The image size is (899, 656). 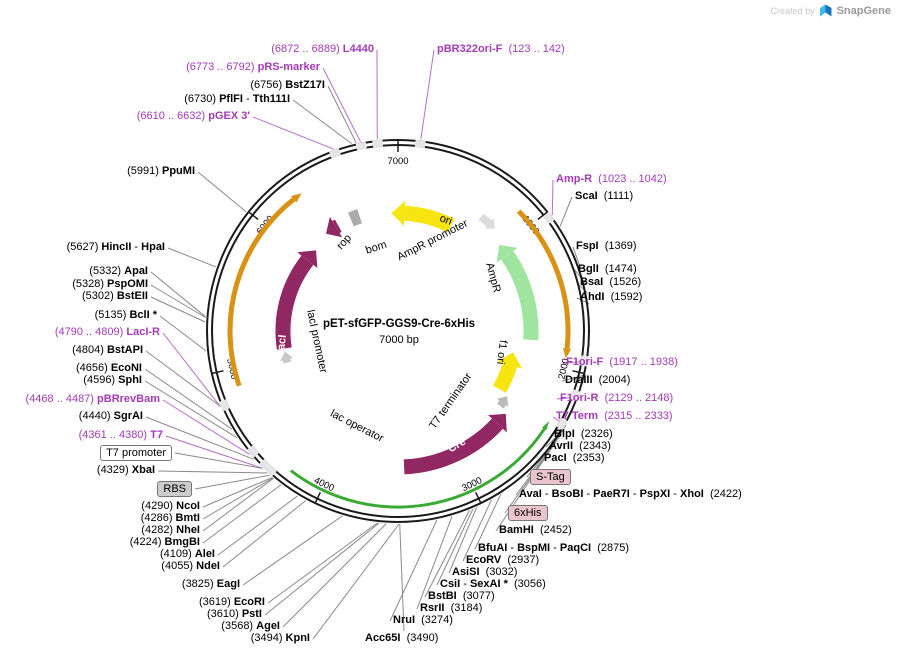 What do you see at coordinates (280, 638) in the screenshot?
I see `map-label: (3494) KpnI` at bounding box center [280, 638].